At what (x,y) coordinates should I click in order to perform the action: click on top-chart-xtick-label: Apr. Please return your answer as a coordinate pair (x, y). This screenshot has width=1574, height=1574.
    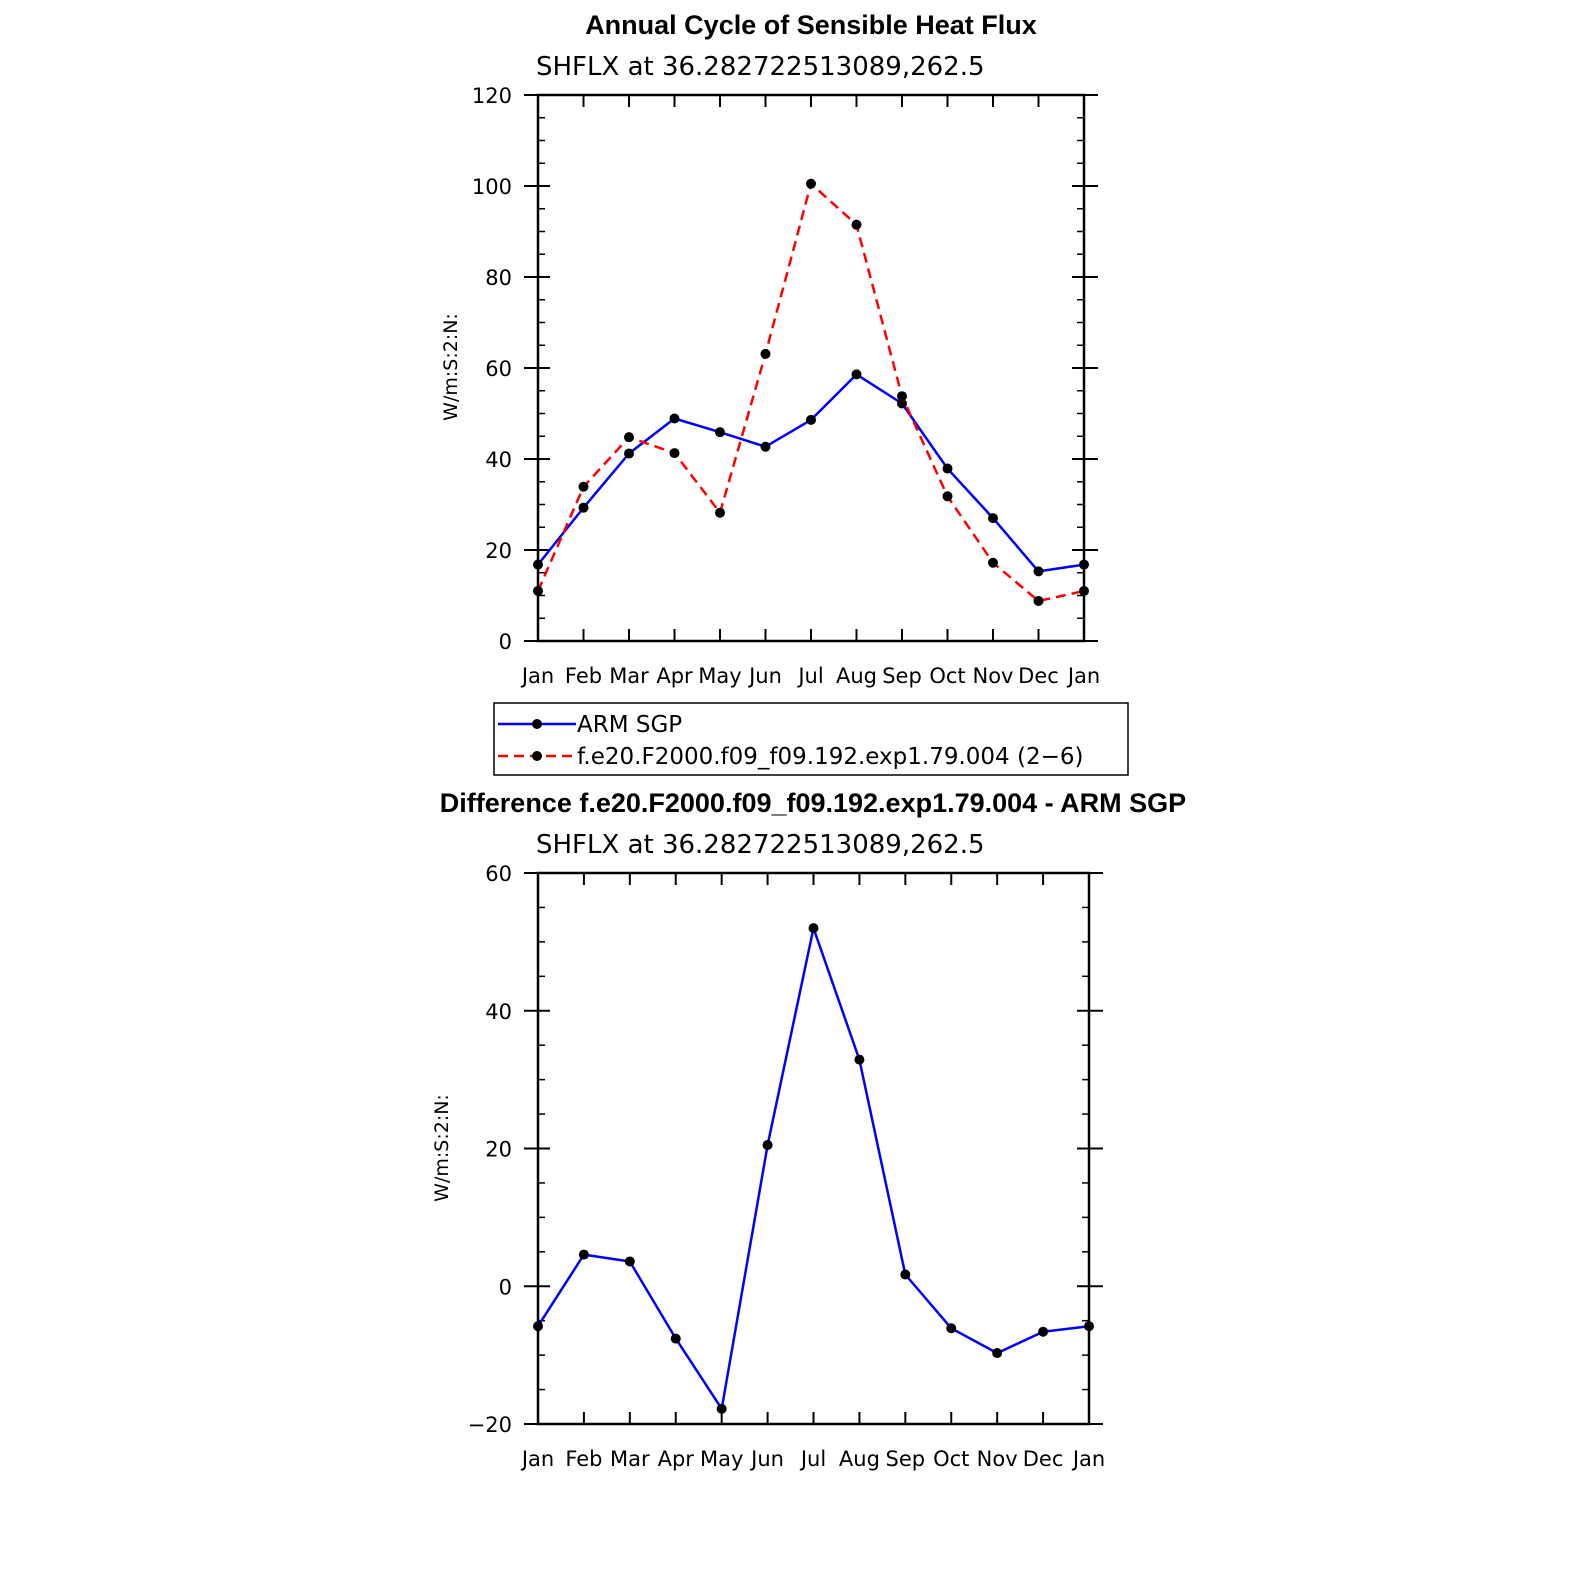
    Looking at the image, I should click on (674, 676).